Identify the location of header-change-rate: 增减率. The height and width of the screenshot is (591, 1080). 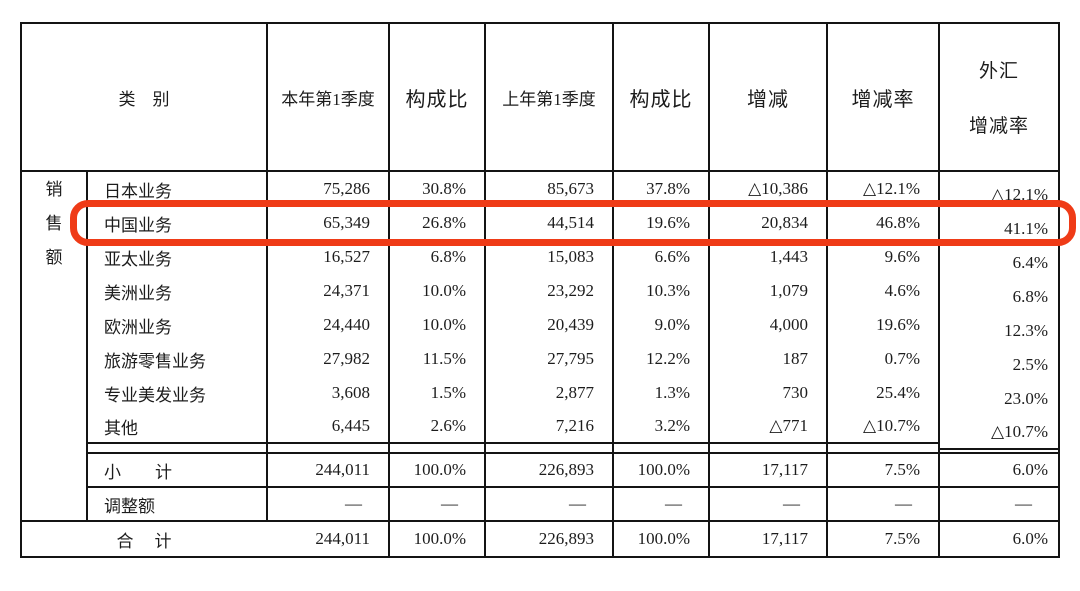
(884, 98).